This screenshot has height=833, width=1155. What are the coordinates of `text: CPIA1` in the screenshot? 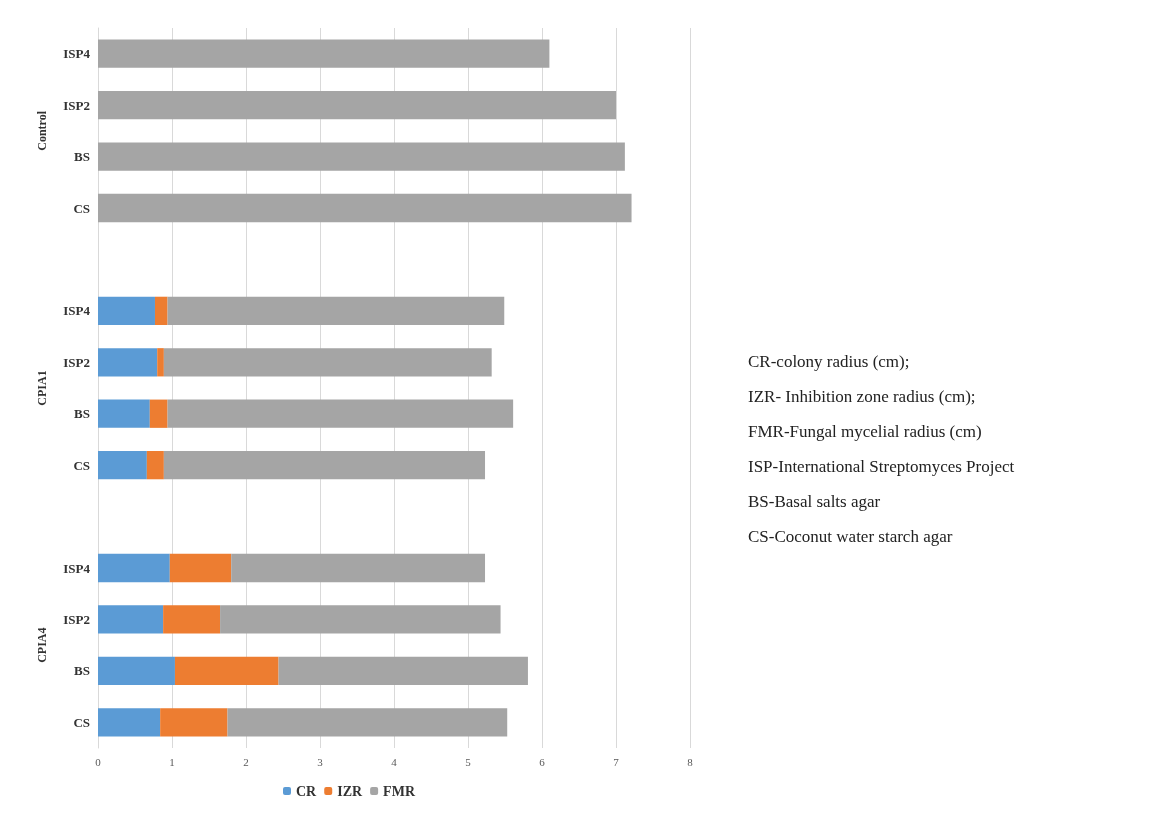 It's located at (42, 388).